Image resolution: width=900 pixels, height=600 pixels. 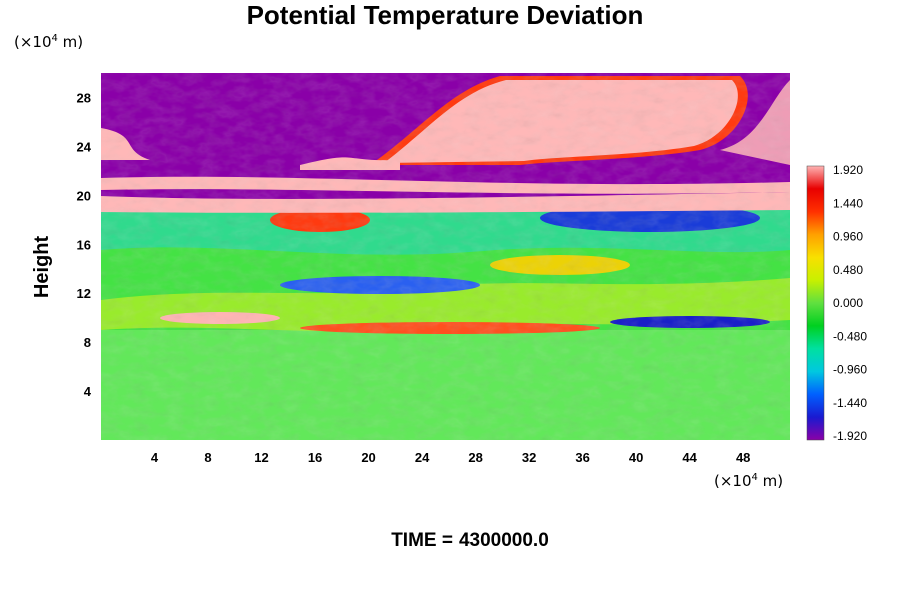 I want to click on time-readout: TIME = 4300000.0, so click(x=450, y=541).